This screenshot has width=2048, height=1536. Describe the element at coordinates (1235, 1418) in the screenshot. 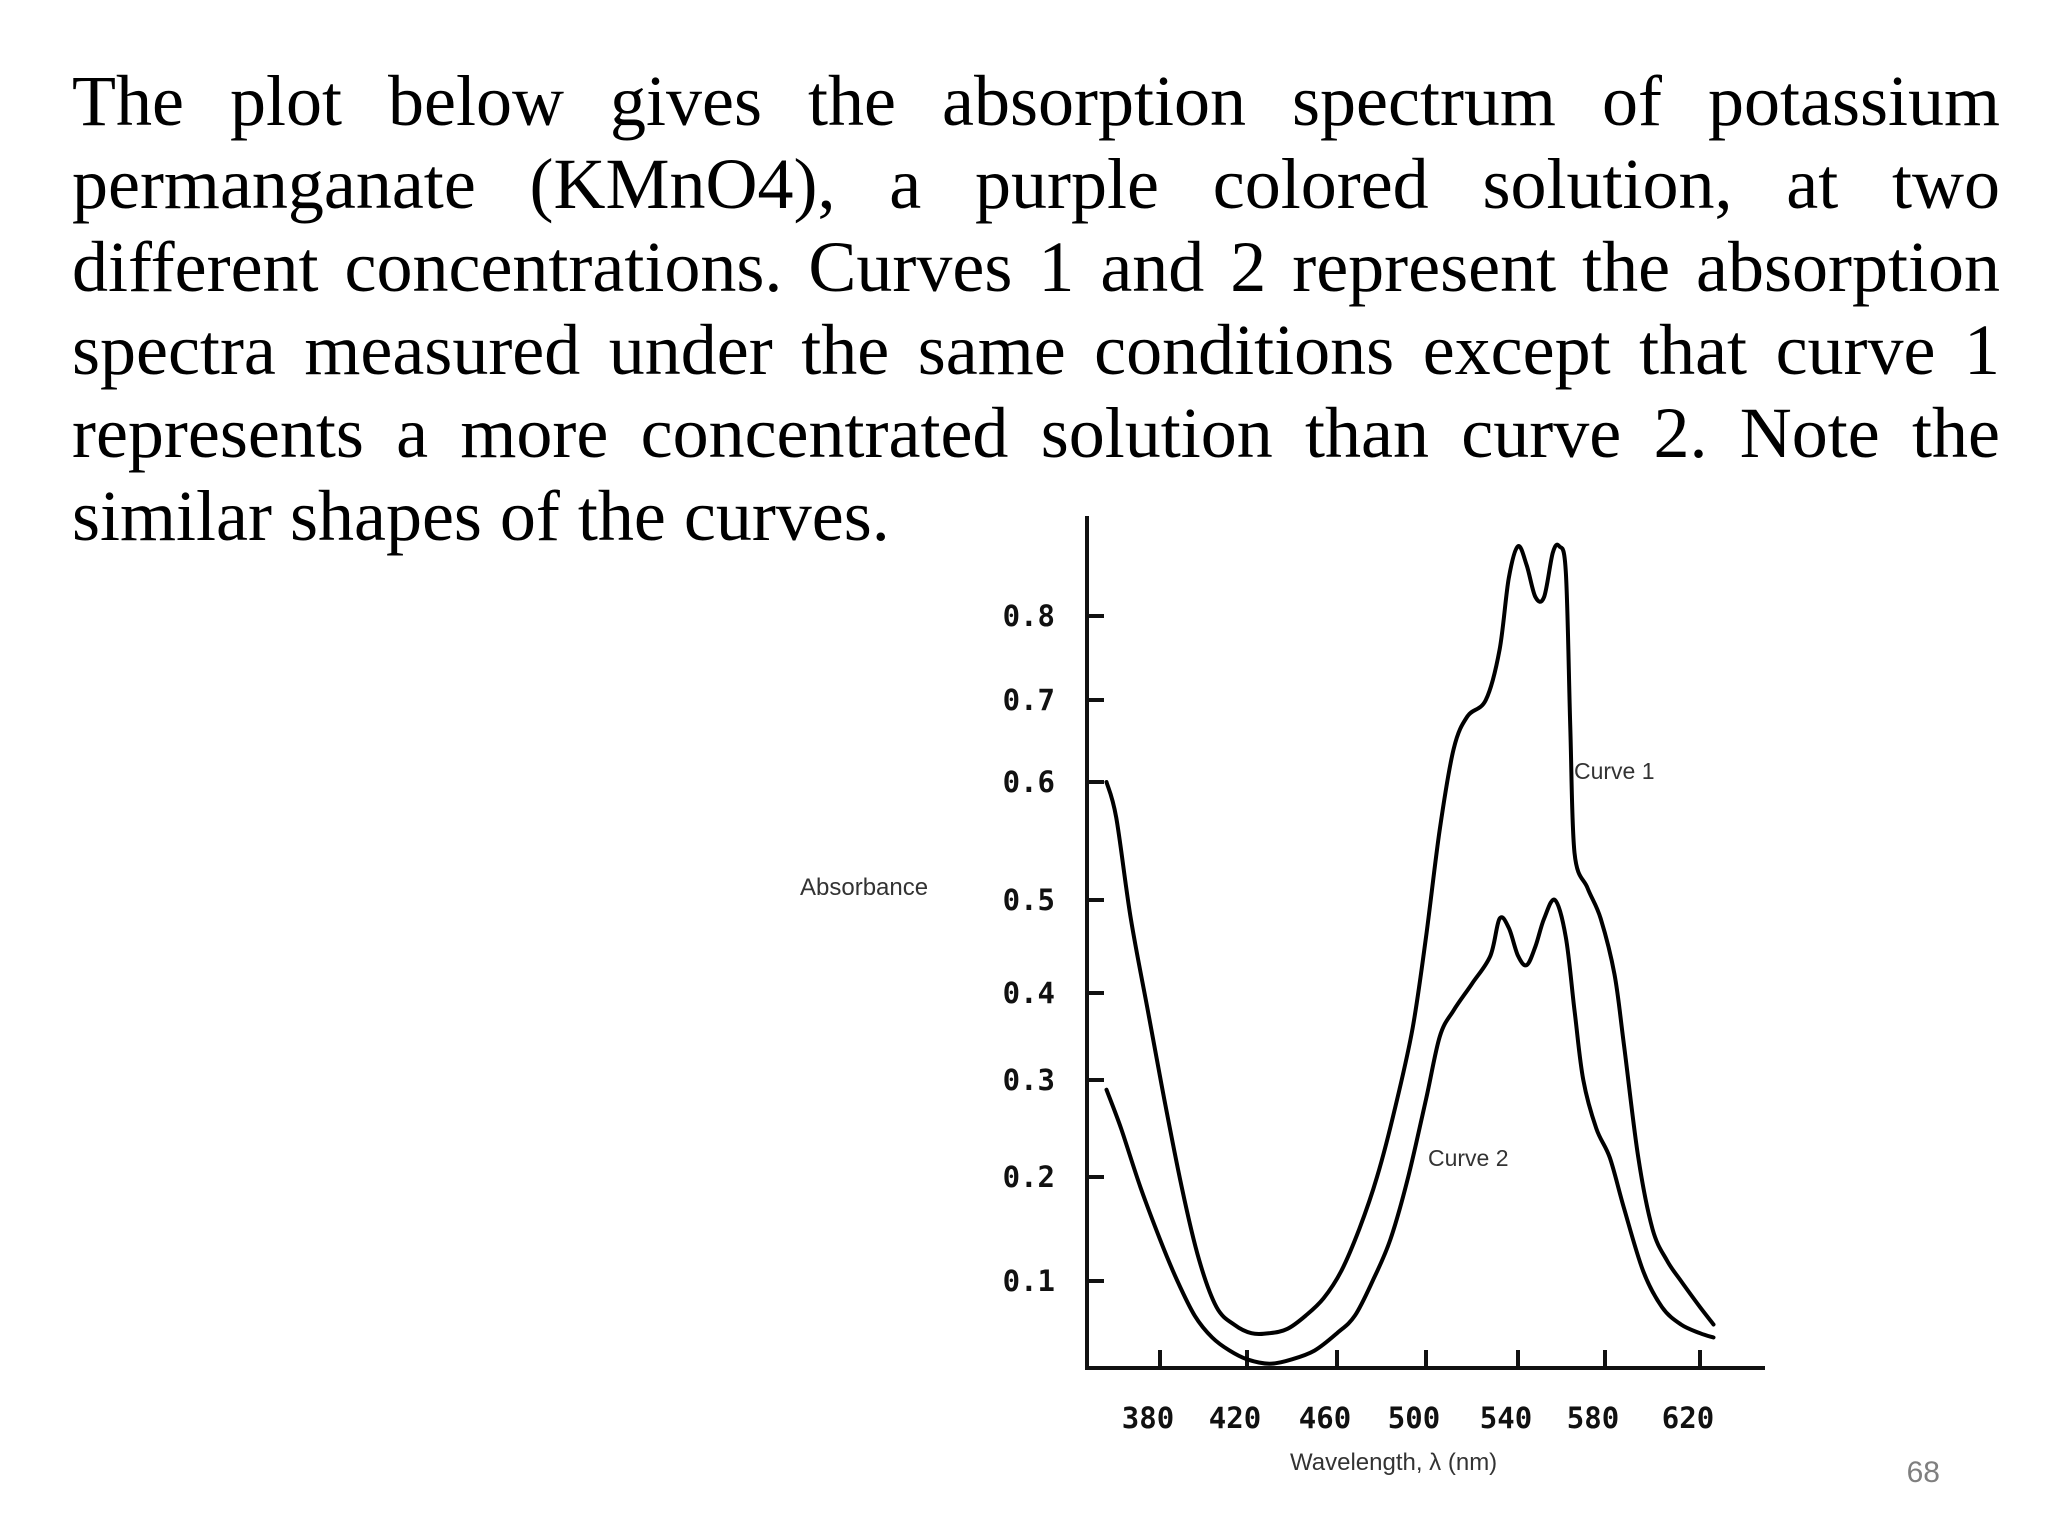

I see `x-tick-label: 420` at that location.